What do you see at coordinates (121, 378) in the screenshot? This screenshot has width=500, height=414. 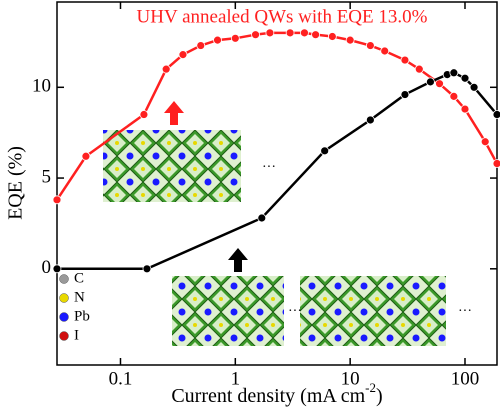 I see `x-tick-label: 0.1` at bounding box center [121, 378].